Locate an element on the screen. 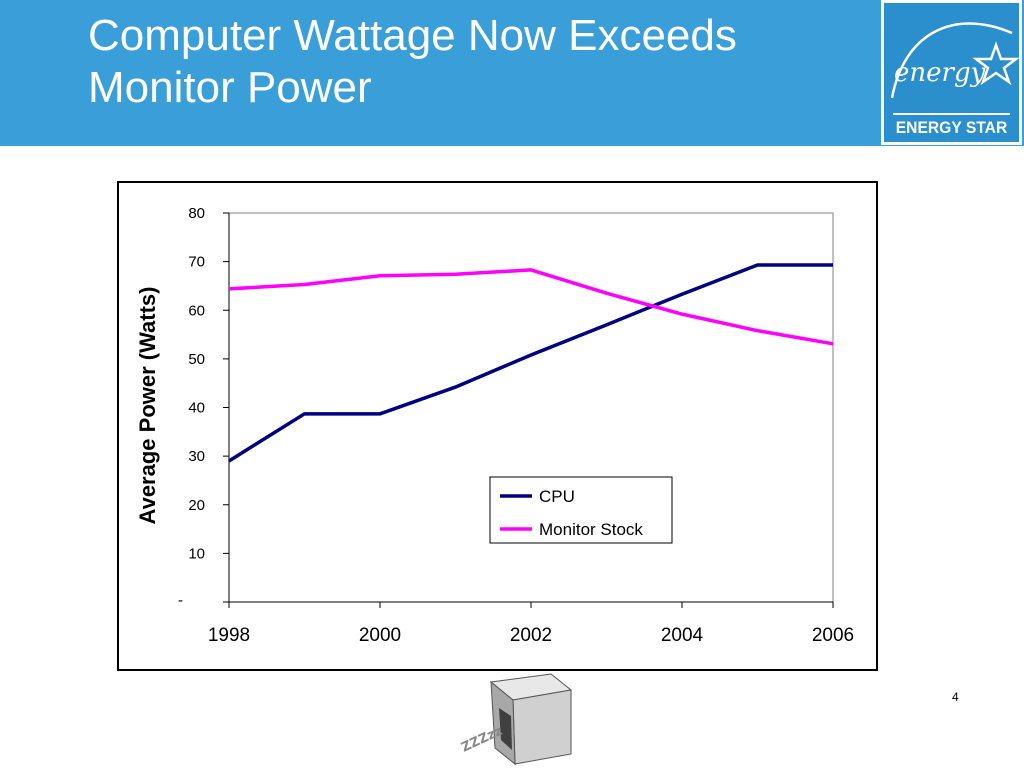 The height and width of the screenshot is (768, 1024). page-number: 4 is located at coordinates (955, 697).